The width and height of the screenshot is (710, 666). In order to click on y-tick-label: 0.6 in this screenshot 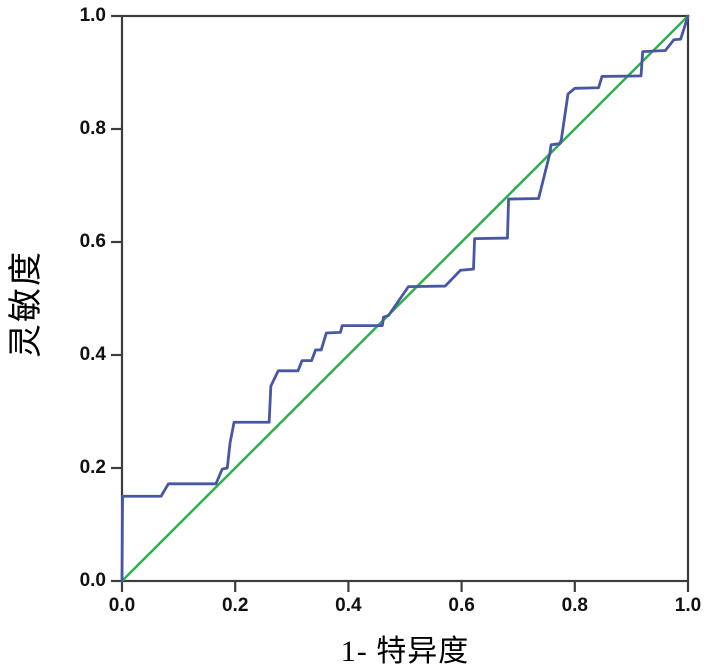, I will do `click(92, 241)`.